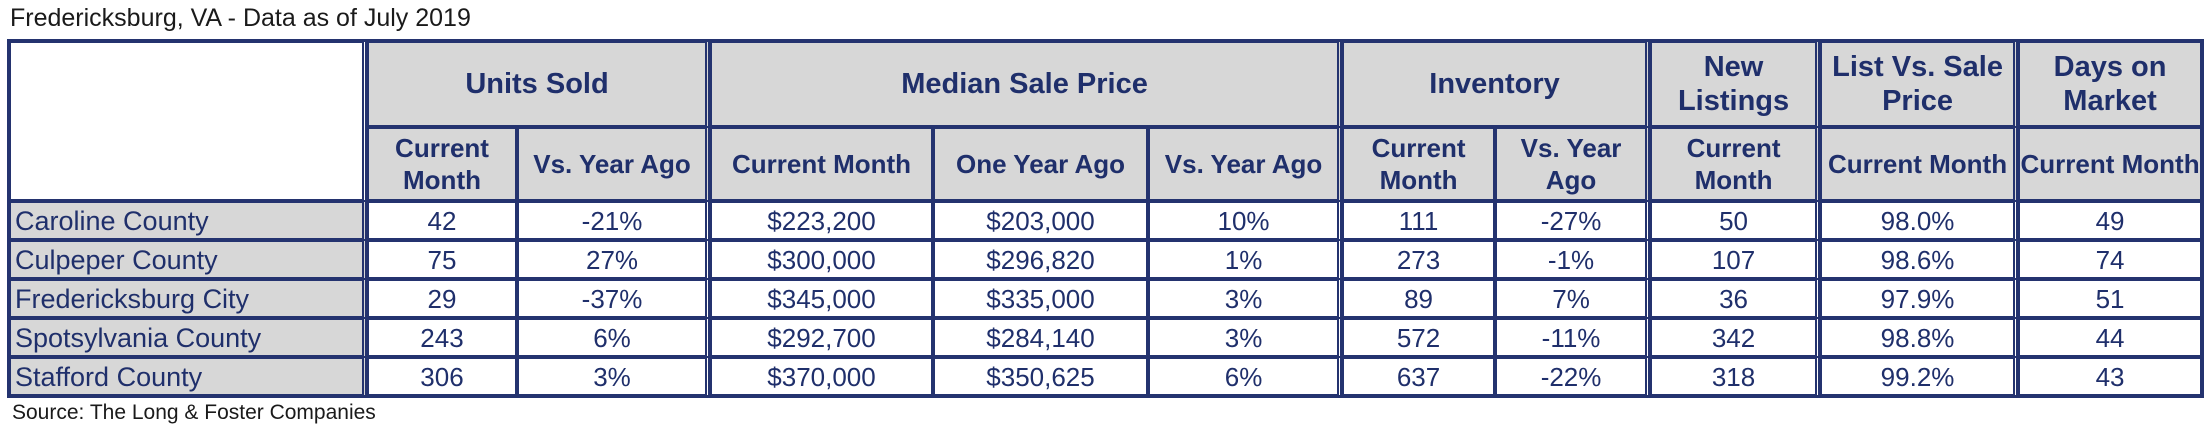  Describe the element at coordinates (1419, 259) in the screenshot. I see `inventory-cell: 273` at that location.